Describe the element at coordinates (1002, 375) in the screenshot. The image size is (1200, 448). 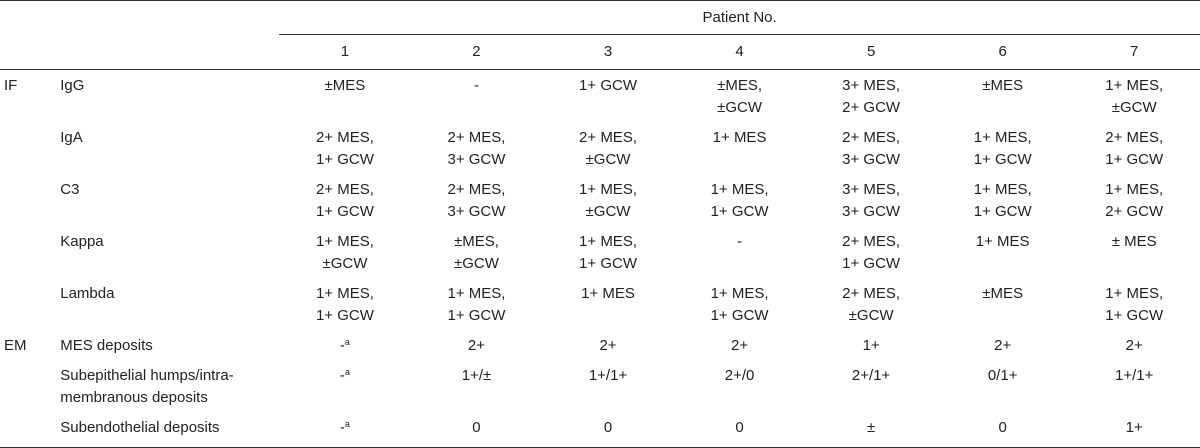
I see `cell-value: 0/1+` at that location.